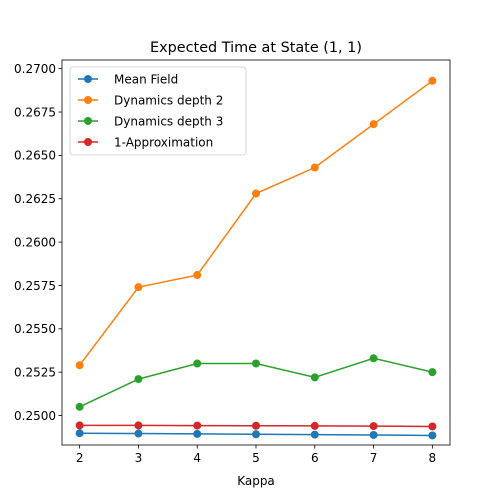 This screenshot has height=500, width=500. I want to click on x-tick-label: 3, so click(139, 458).